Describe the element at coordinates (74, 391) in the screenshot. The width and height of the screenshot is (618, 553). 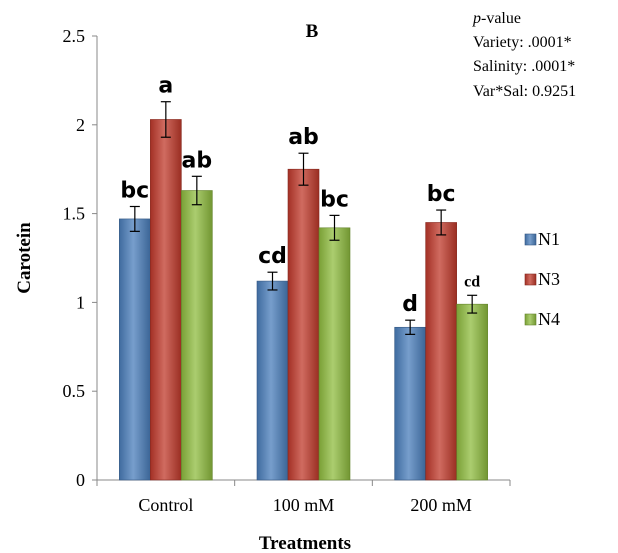
I see `y-tick-label: 0.5` at that location.